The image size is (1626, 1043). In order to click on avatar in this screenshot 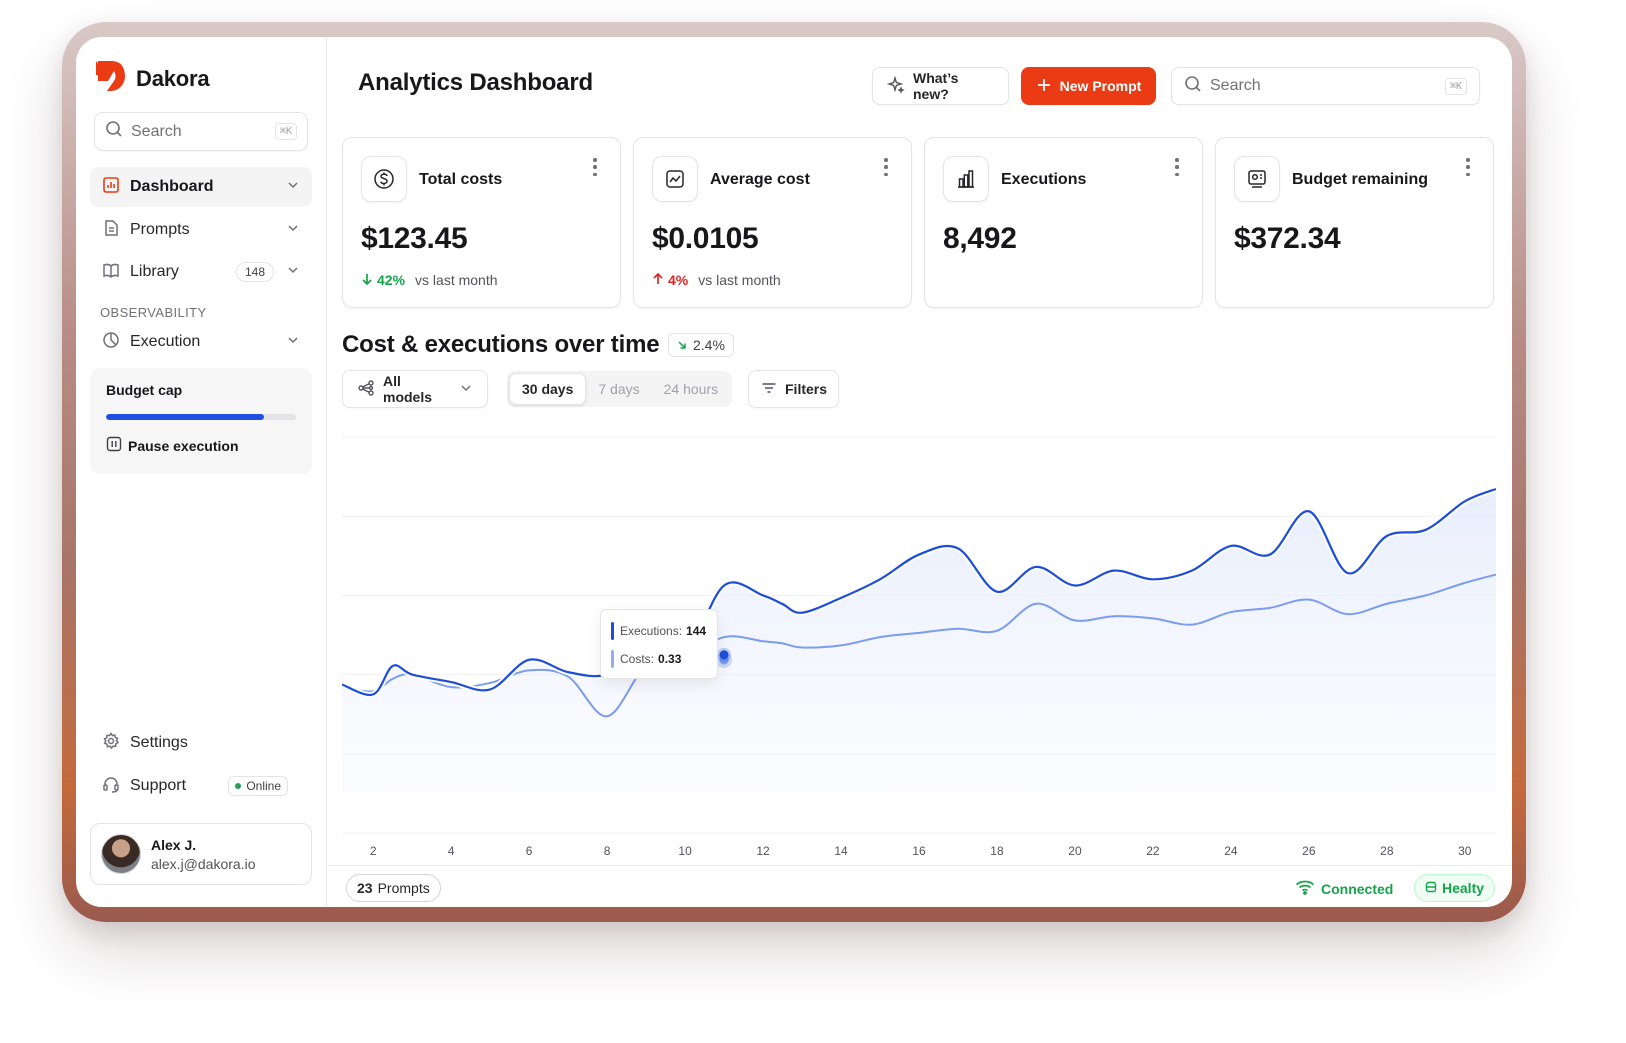, I will do `click(121, 854)`.